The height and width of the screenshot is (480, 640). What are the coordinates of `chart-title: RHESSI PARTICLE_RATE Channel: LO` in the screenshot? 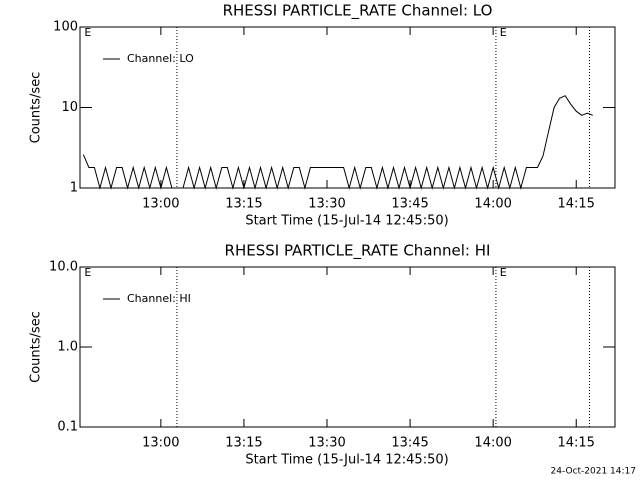 It's located at (358, 11).